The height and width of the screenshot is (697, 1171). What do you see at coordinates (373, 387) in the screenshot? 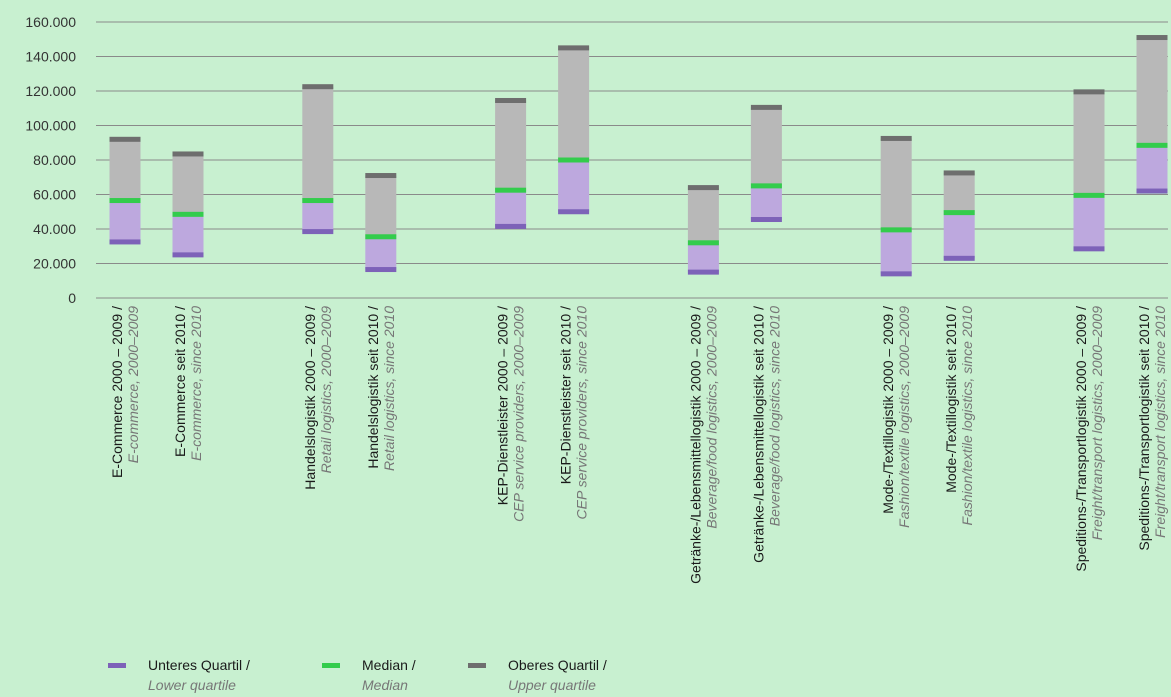
I see `x-tick-label: Handelslogistik seit 2010 /` at bounding box center [373, 387].